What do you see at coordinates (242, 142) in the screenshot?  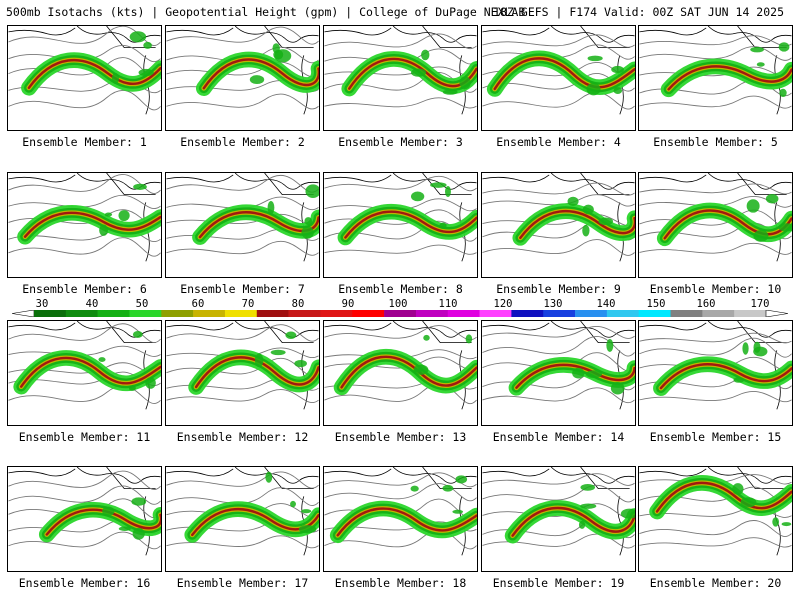 I see `ensemble-member-label: Ensemble Member: 2` at bounding box center [242, 142].